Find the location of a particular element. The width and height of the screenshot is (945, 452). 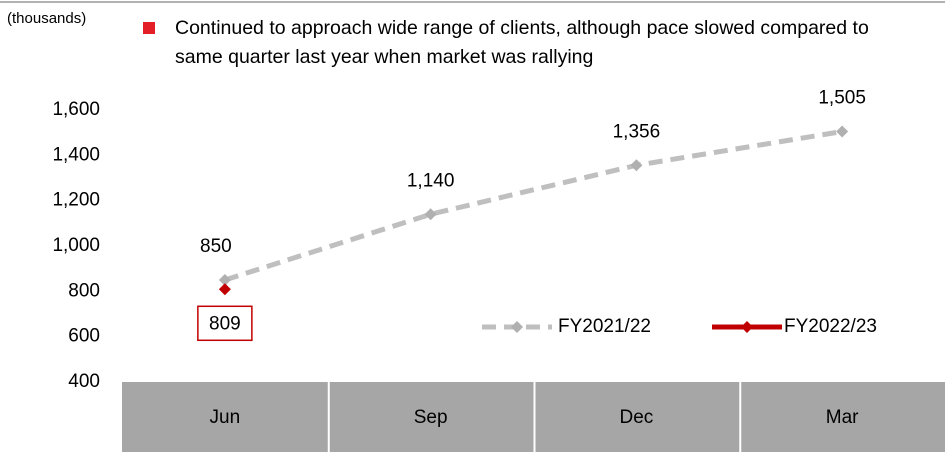

x-tick-label: Dec is located at coordinates (636, 417).